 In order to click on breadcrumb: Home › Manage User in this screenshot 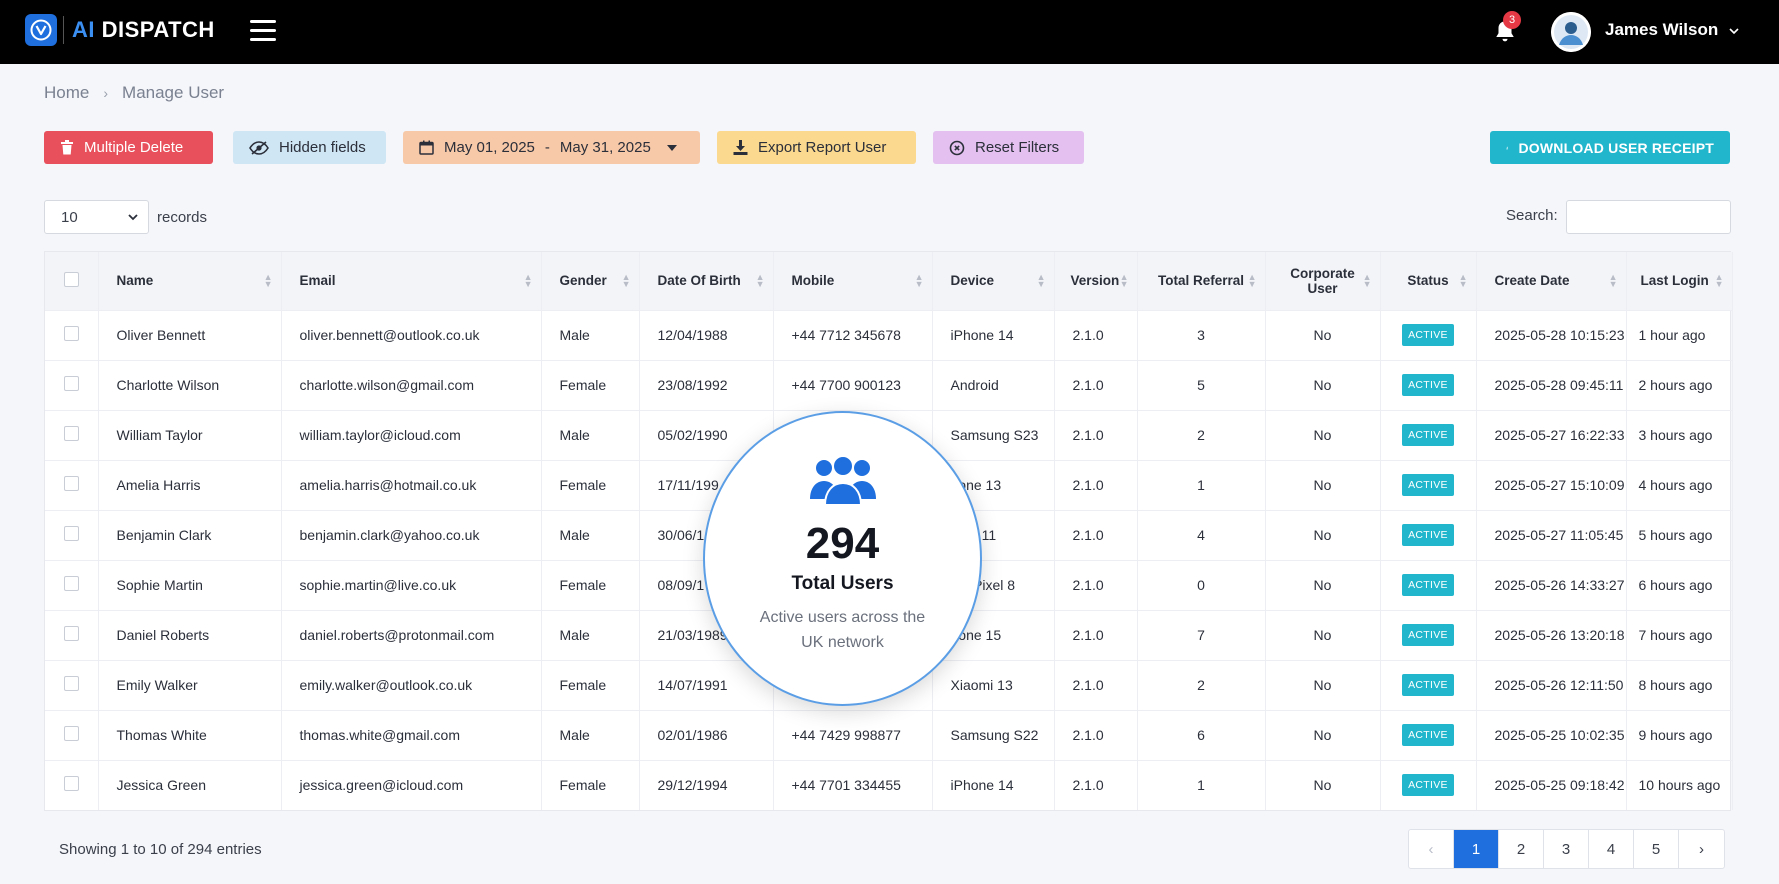, I will do `click(134, 93)`.